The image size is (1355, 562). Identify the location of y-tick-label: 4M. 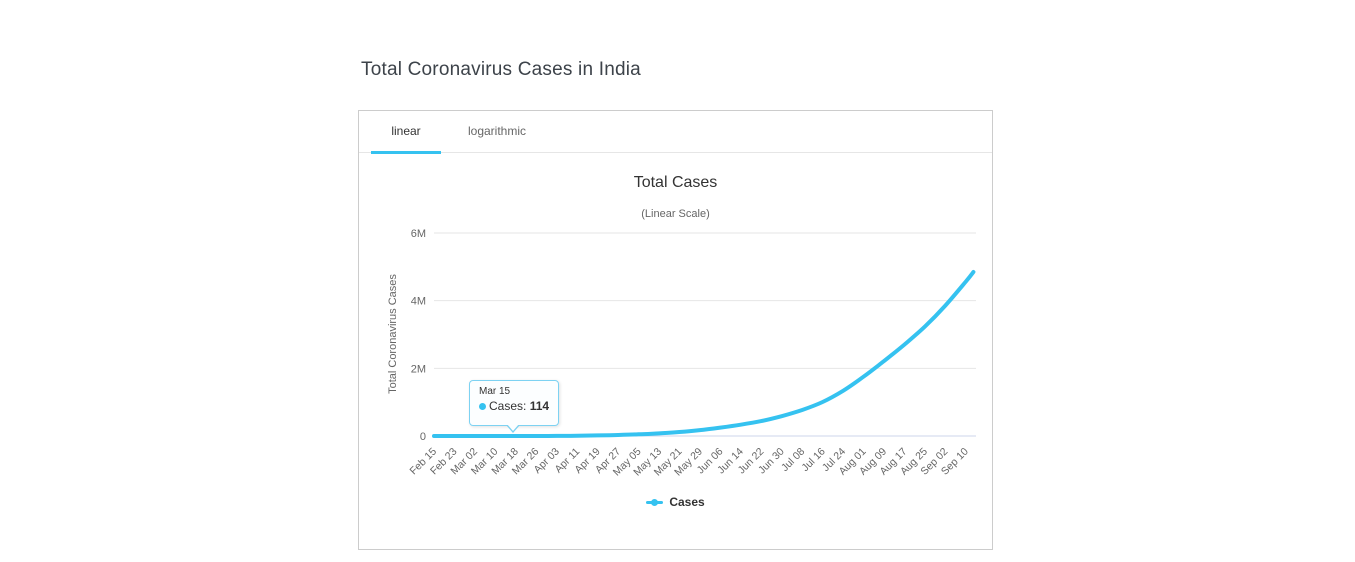
(418, 302).